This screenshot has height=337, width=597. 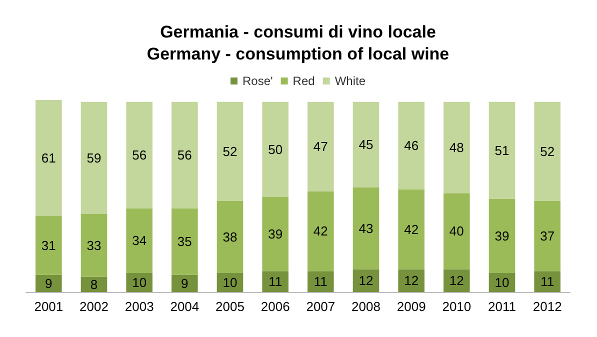 What do you see at coordinates (139, 306) in the screenshot?
I see `x-tick-label: 2003` at bounding box center [139, 306].